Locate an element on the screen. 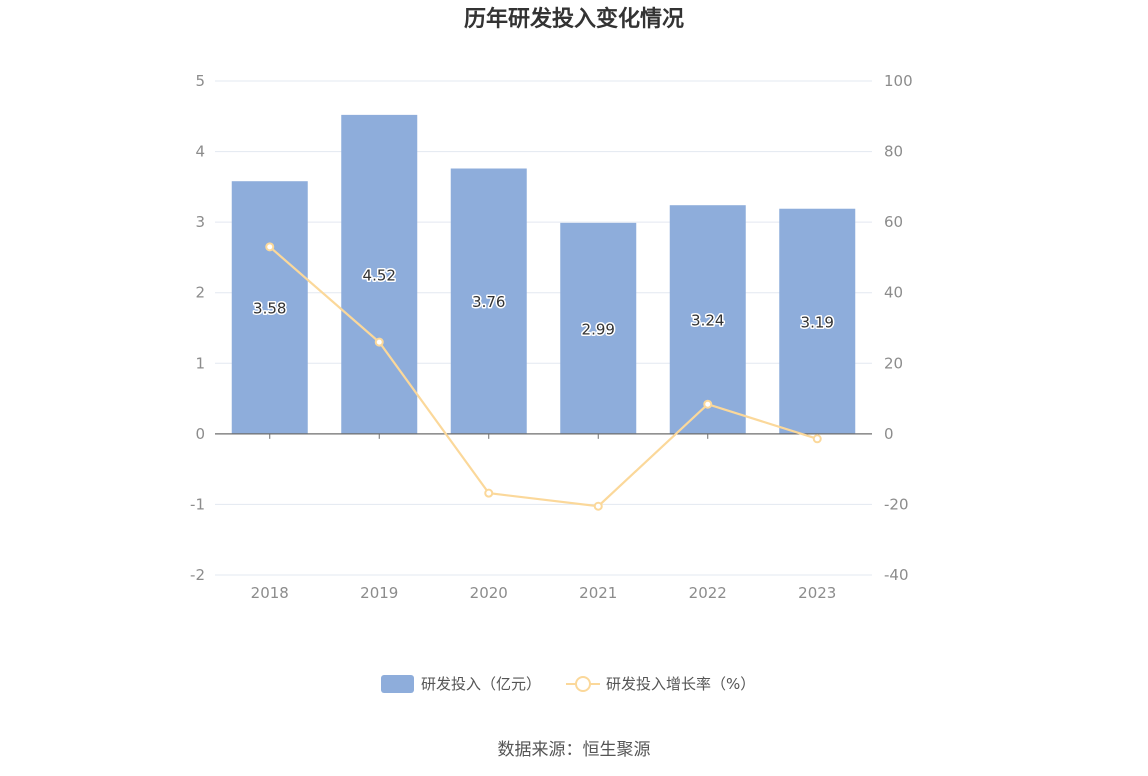 The height and width of the screenshot is (776, 1148). left-tick-label: 2 is located at coordinates (200, 293).